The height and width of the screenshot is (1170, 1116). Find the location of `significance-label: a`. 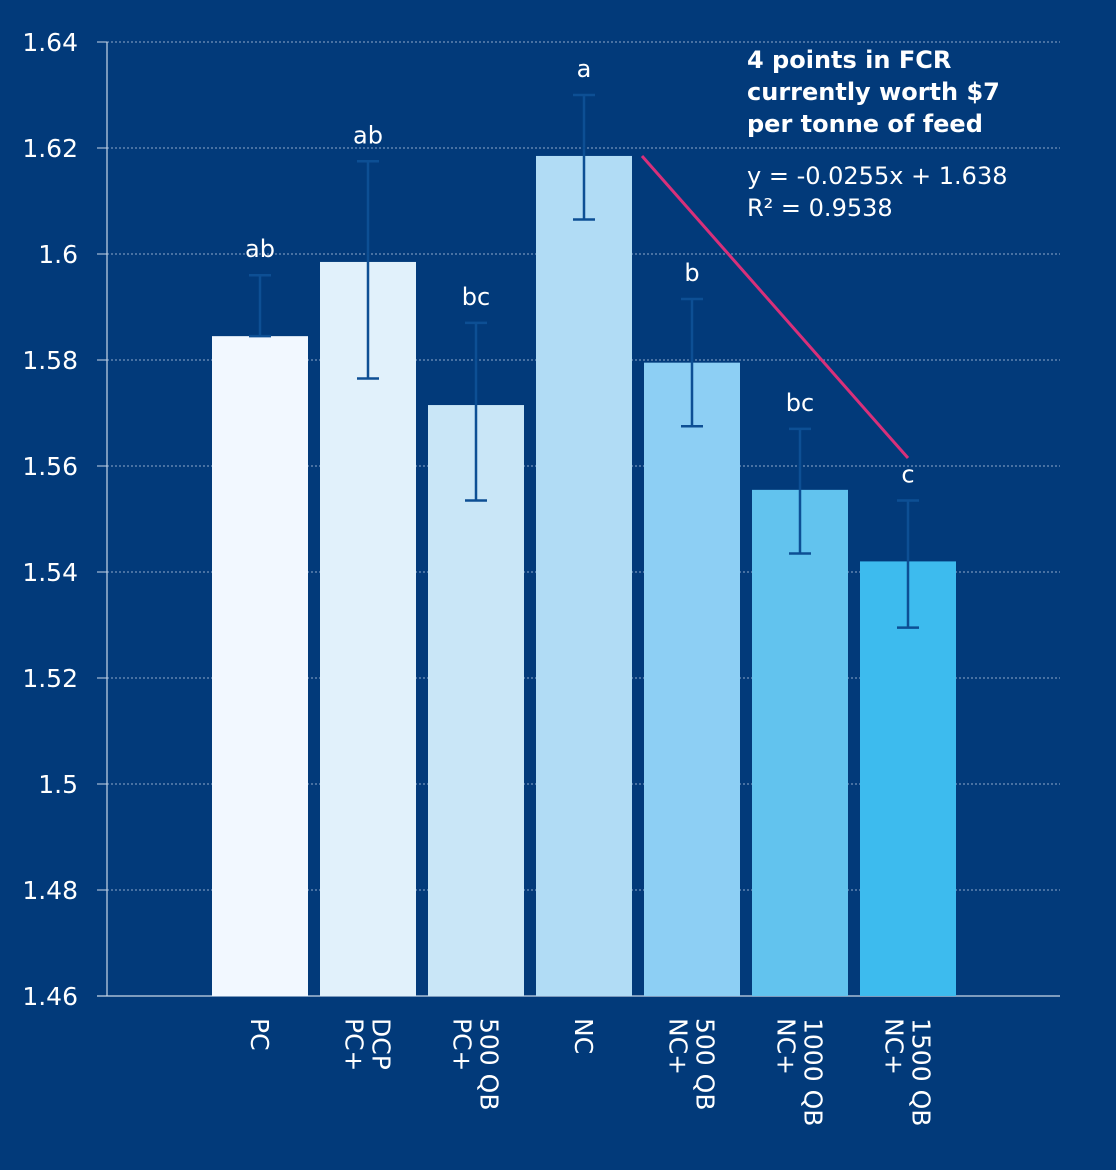

significance-label: a is located at coordinates (584, 69).